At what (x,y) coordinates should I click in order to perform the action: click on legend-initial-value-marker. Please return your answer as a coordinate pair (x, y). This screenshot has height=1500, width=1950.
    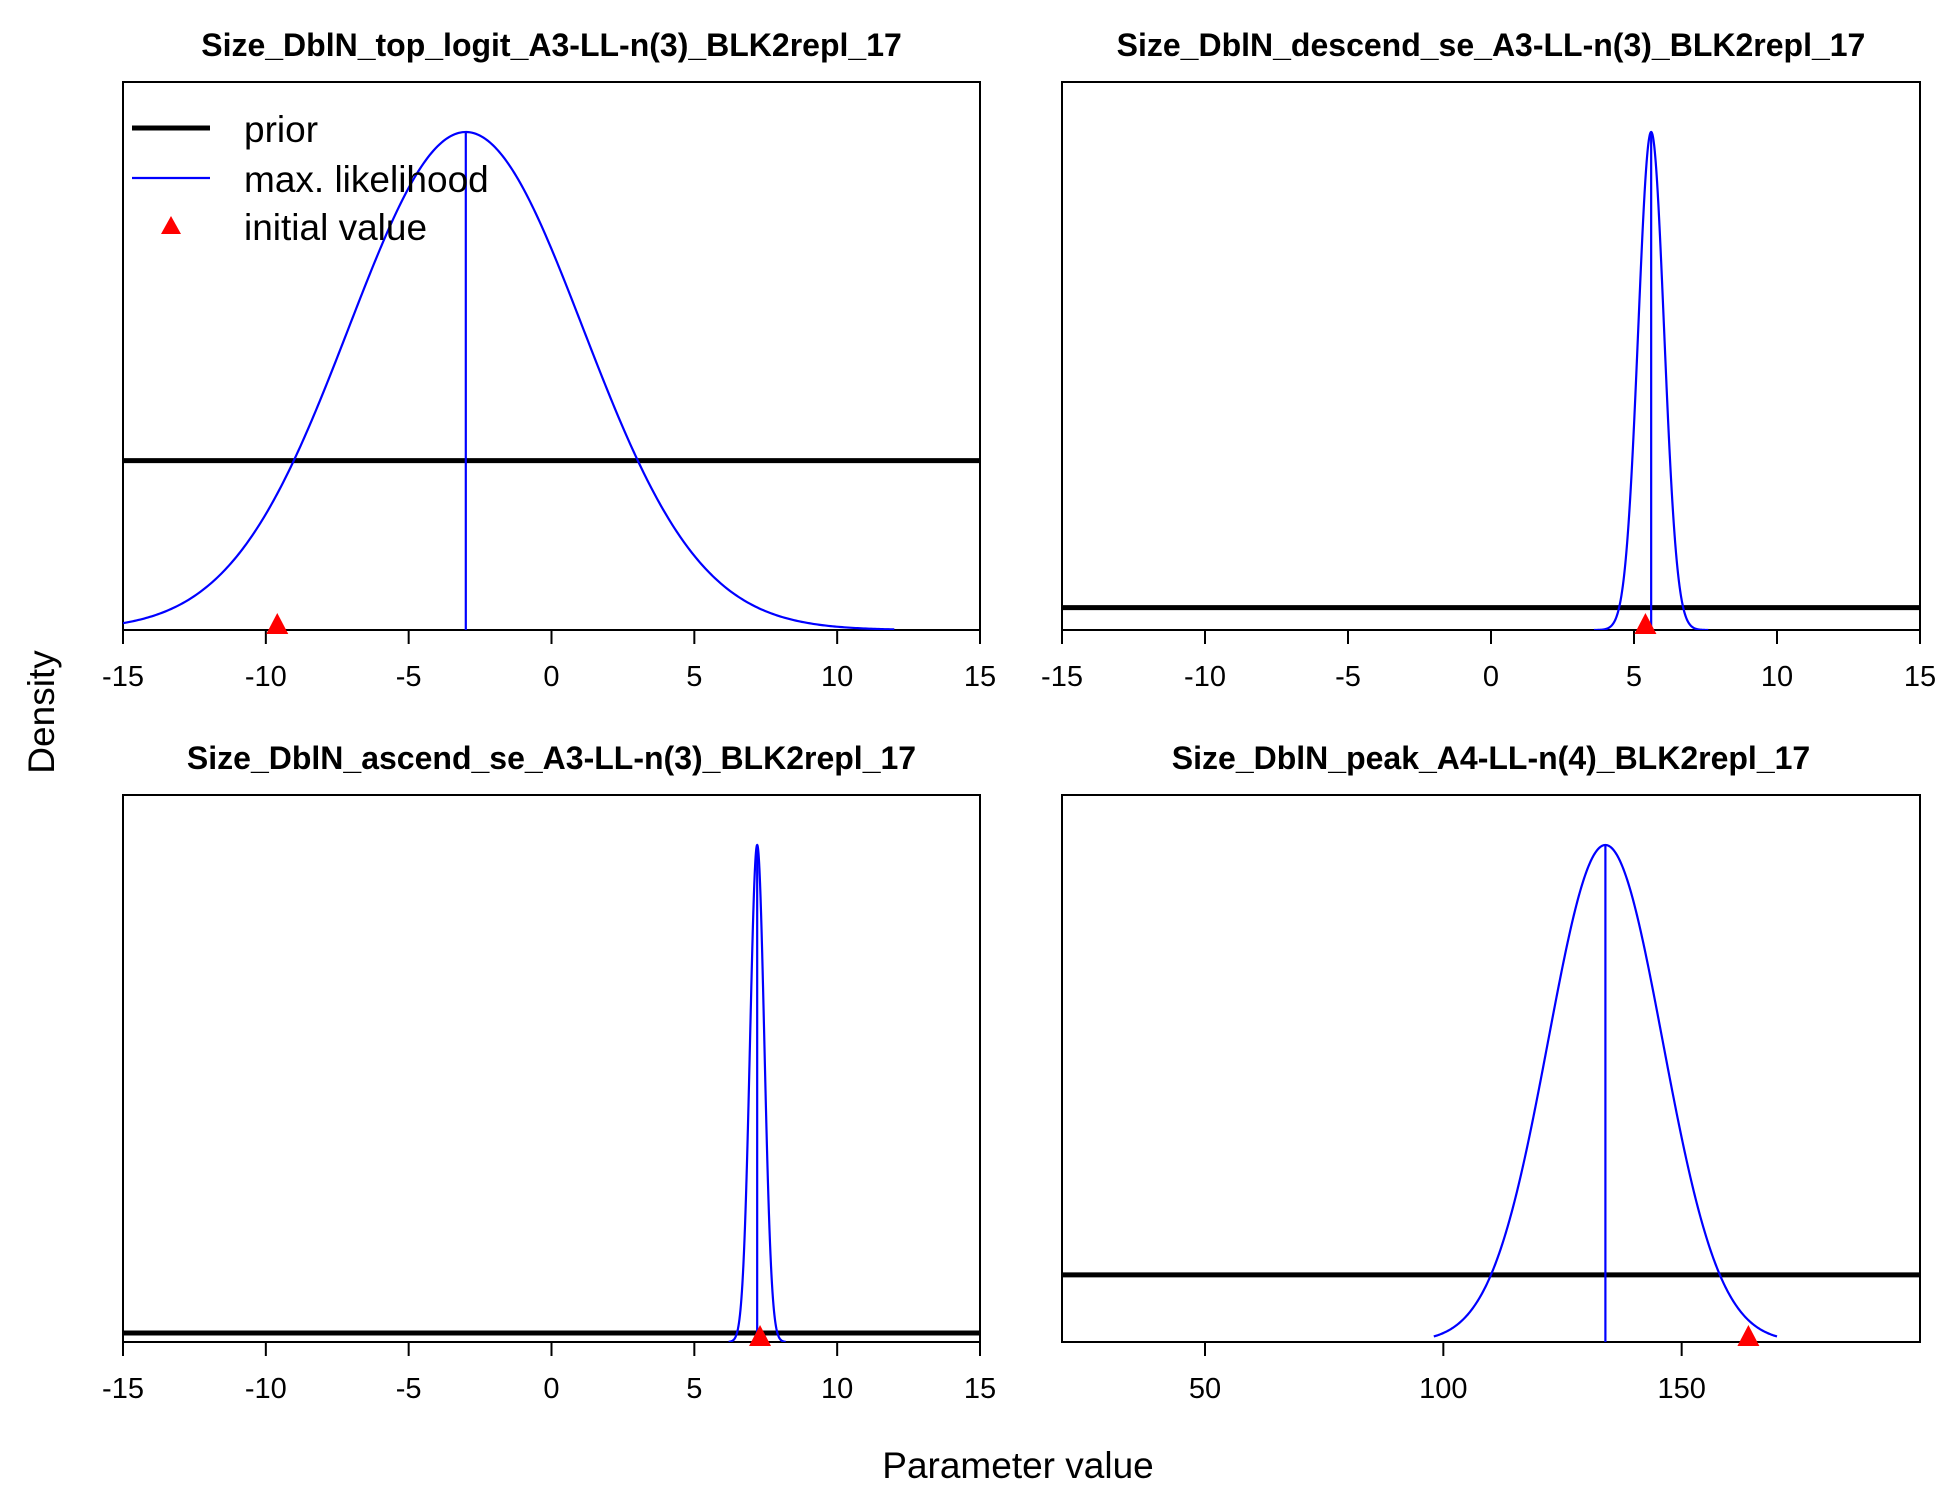
    Looking at the image, I should click on (171, 225).